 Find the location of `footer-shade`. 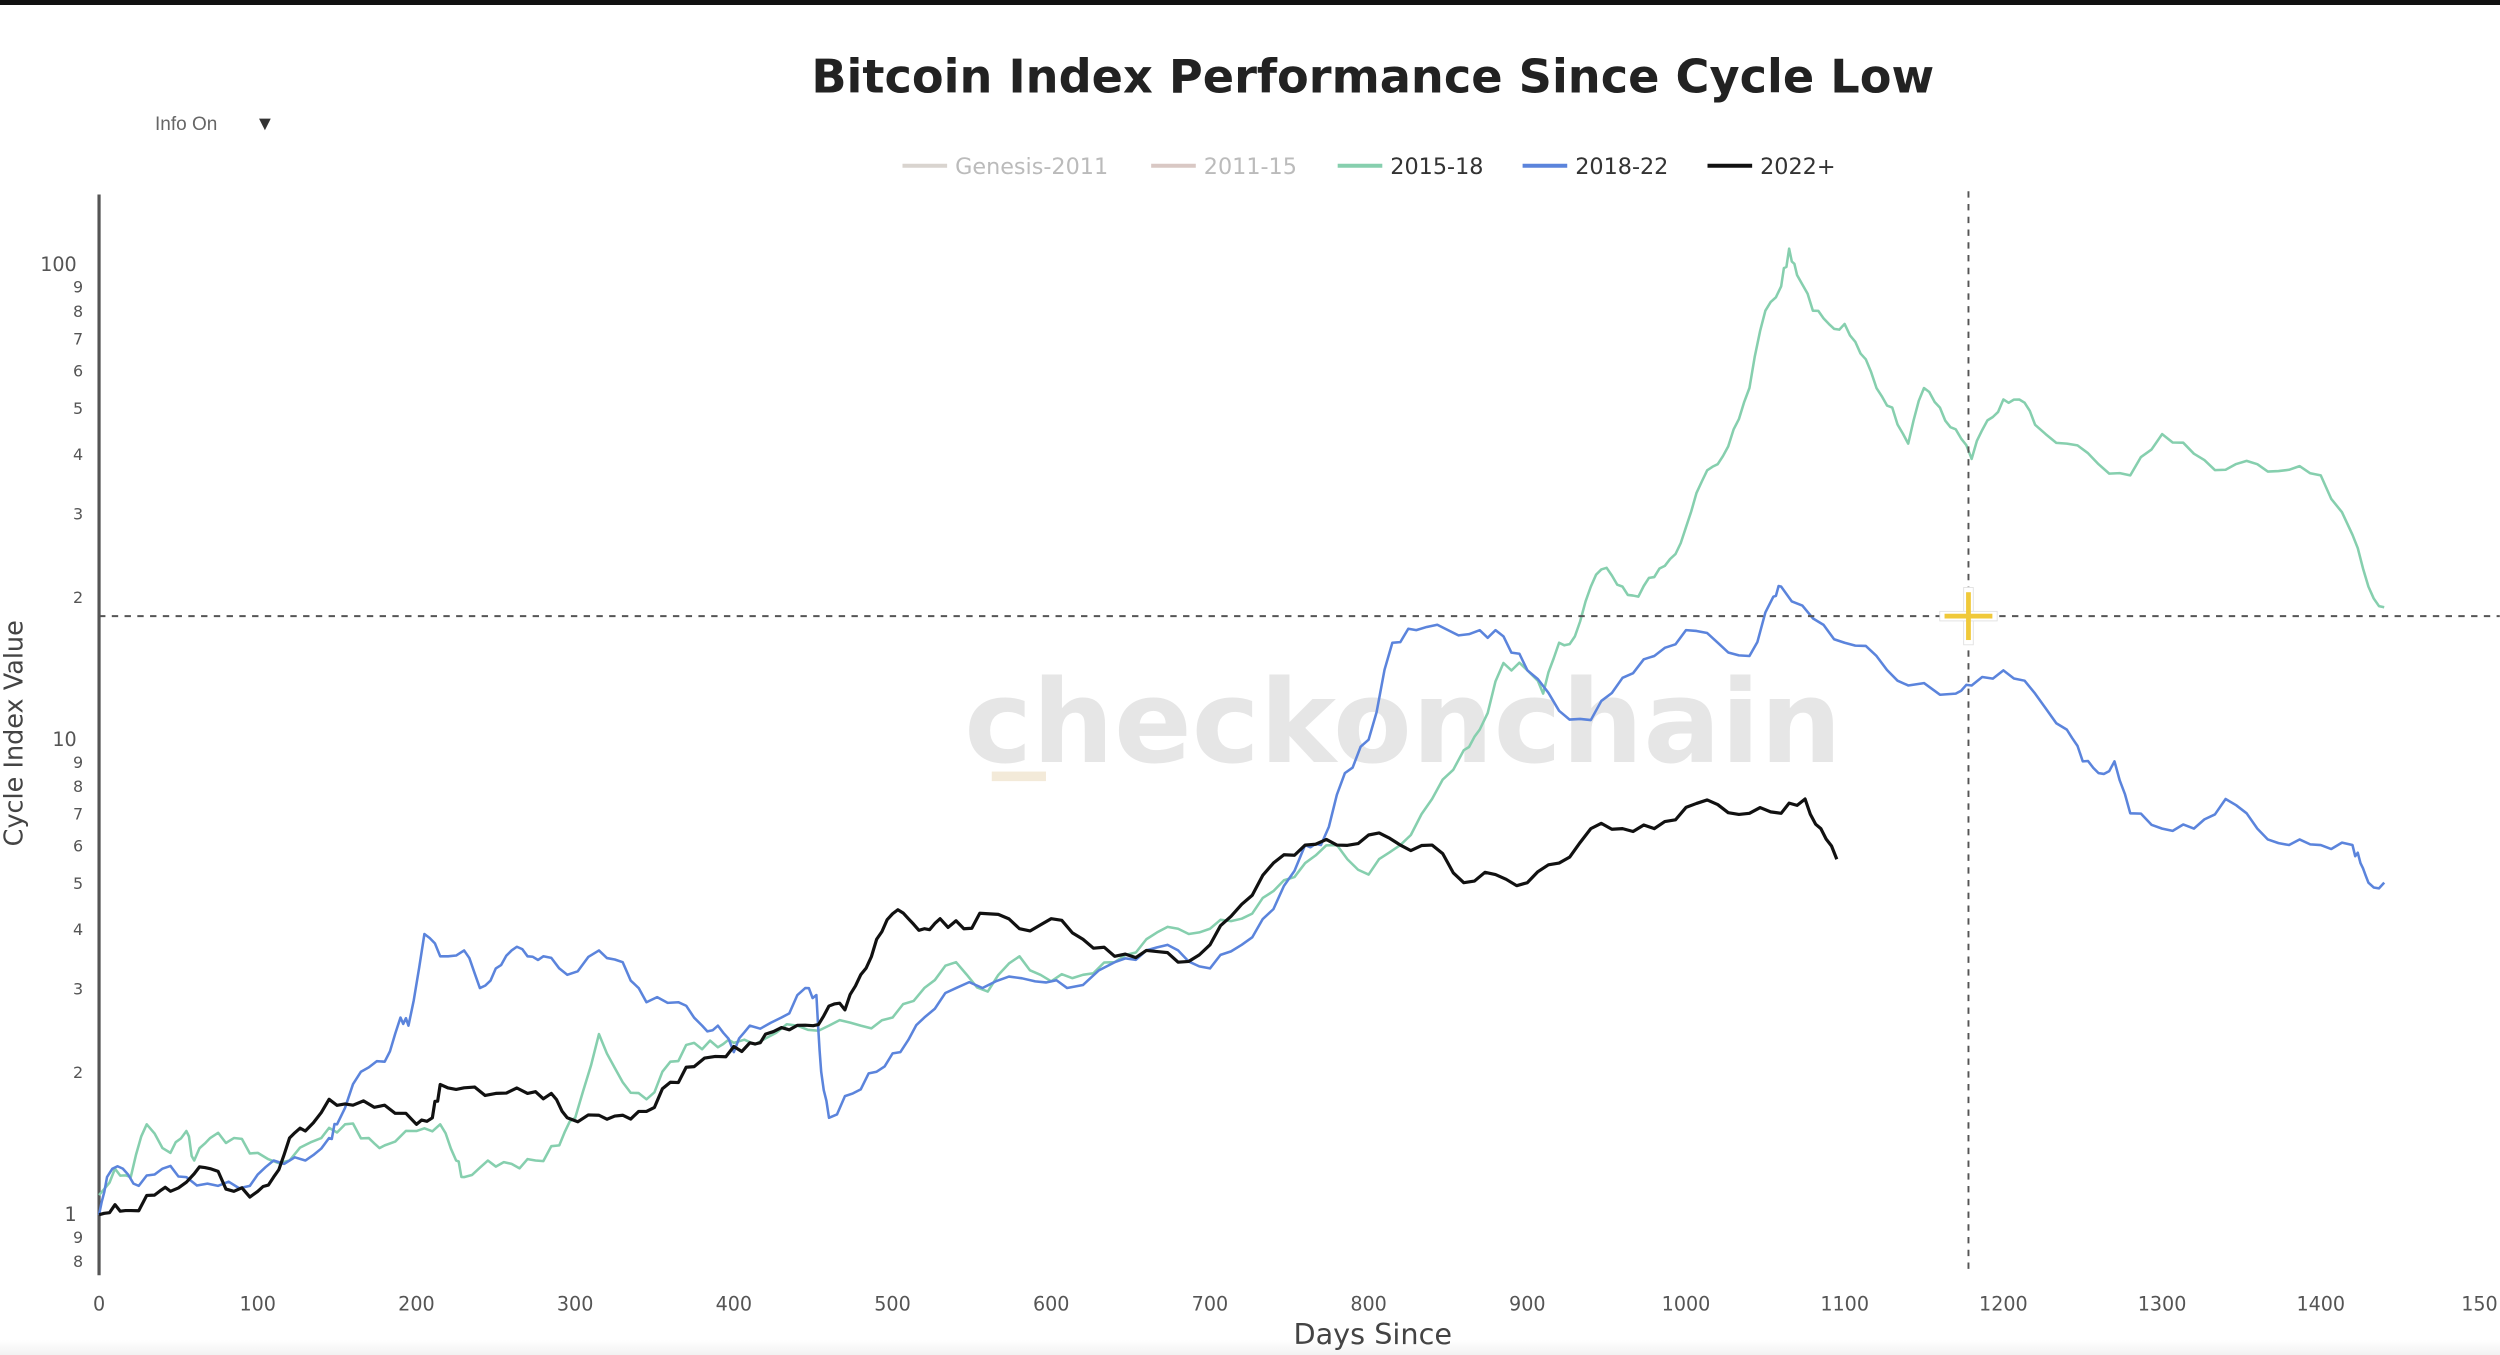

footer-shade is located at coordinates (1250, 1347).